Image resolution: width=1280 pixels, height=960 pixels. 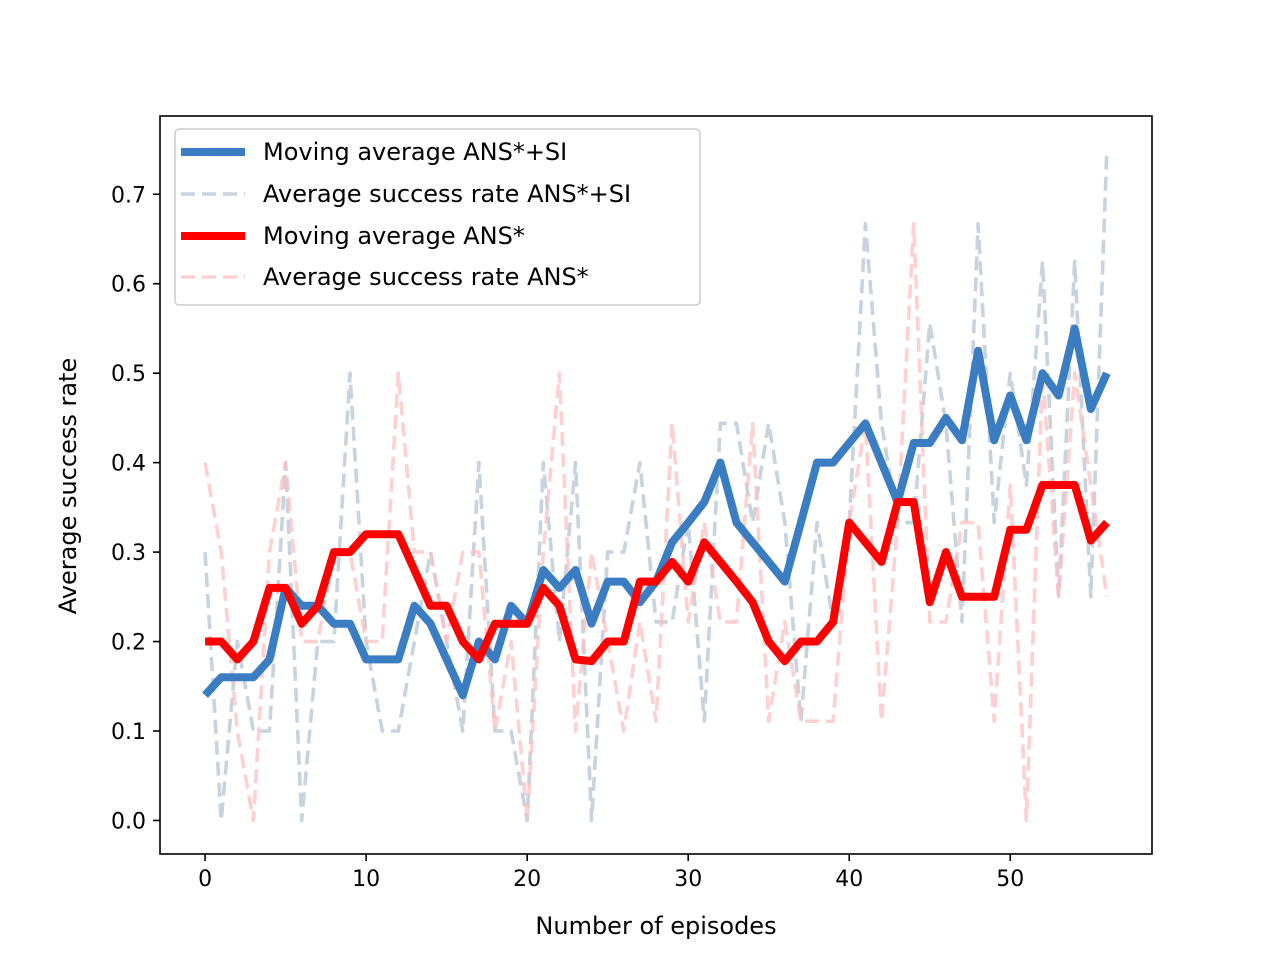 I want to click on legend-label-ans-moving: Moving average ANS*, so click(x=394, y=236).